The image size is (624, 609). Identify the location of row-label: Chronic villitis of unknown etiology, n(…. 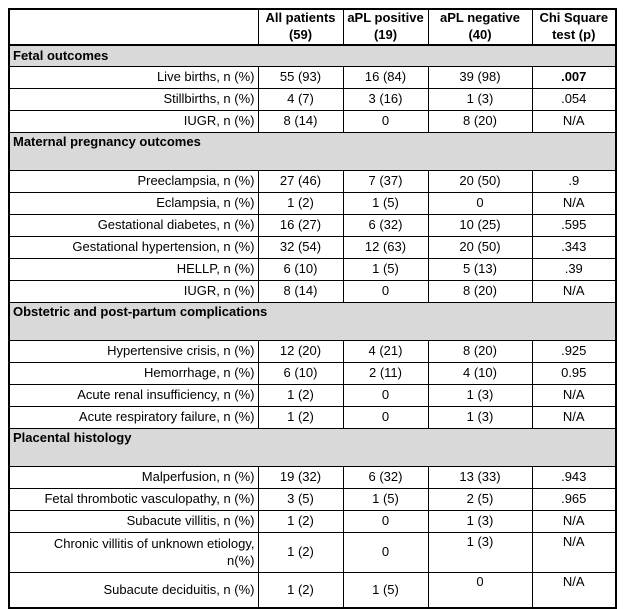
(133, 552).